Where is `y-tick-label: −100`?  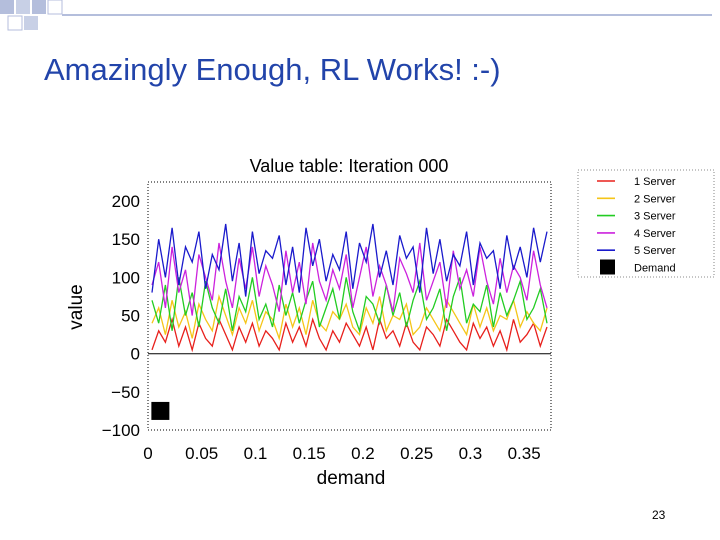 y-tick-label: −100 is located at coordinates (121, 430).